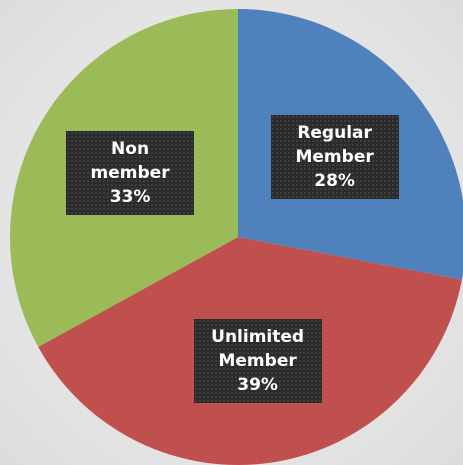 Image resolution: width=463 pixels, height=465 pixels. I want to click on category-label: Unlimited Member, so click(258, 348).